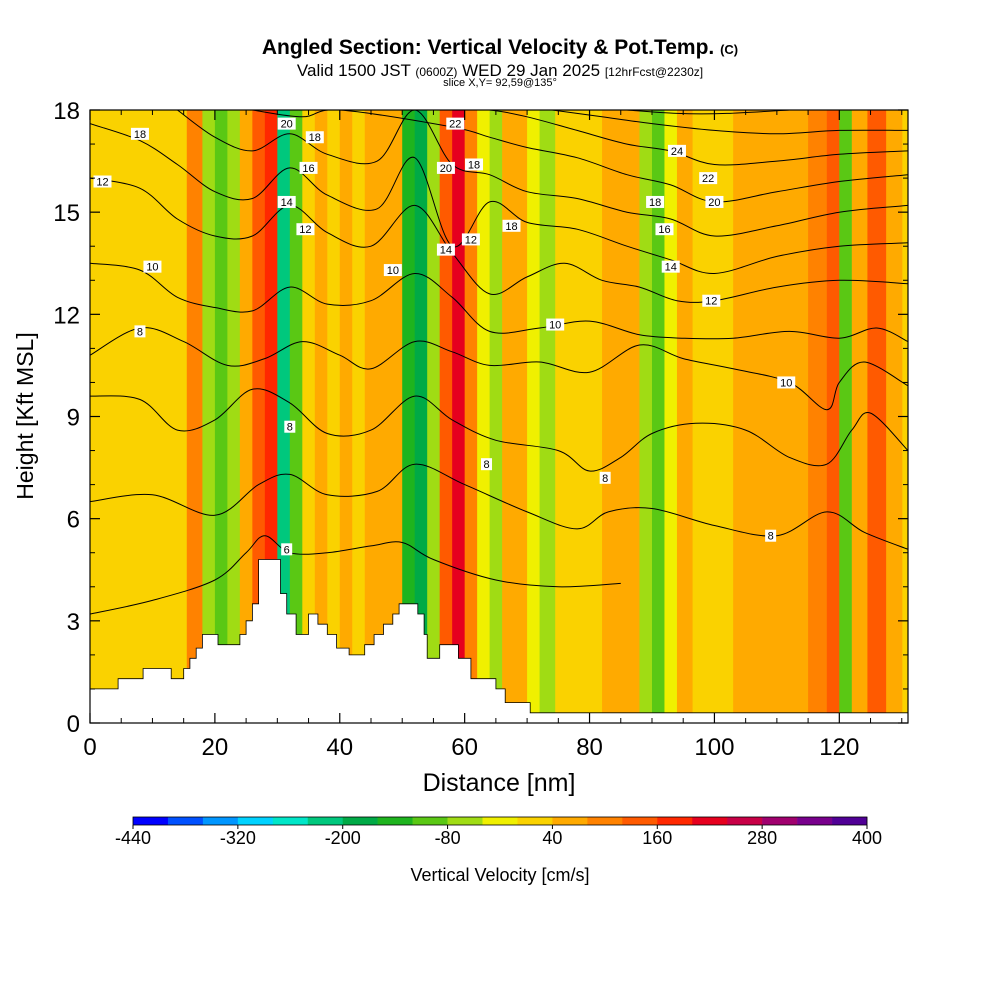 Image resolution: width=1000 pixels, height=1000 pixels. I want to click on contour-label: 22, so click(455, 125).